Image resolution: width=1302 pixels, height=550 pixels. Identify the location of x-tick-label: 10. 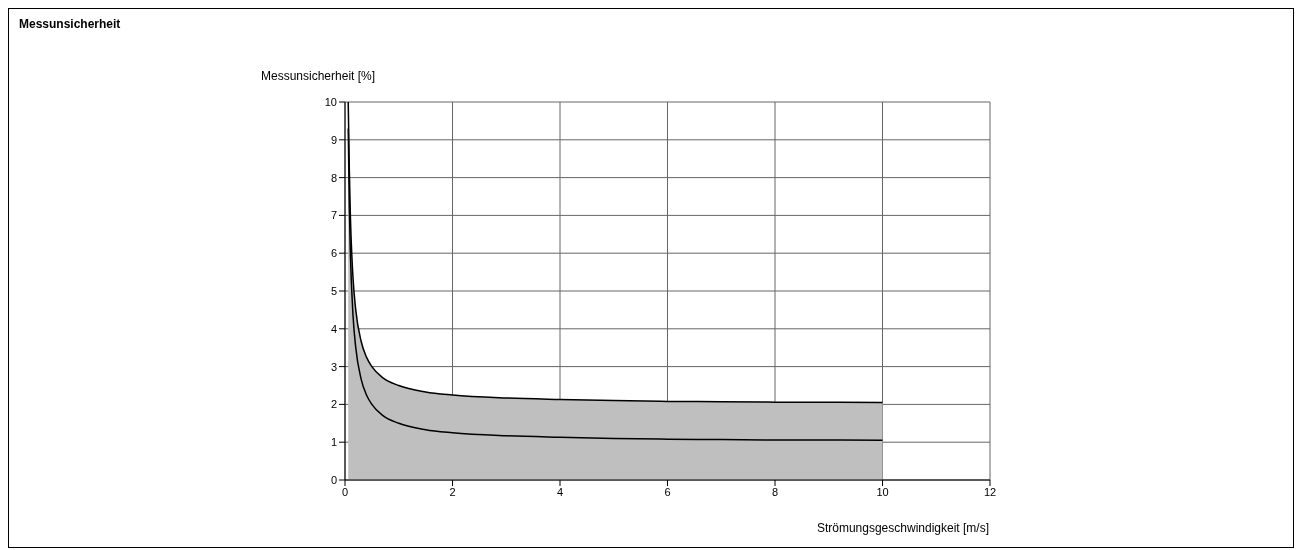
(882, 491).